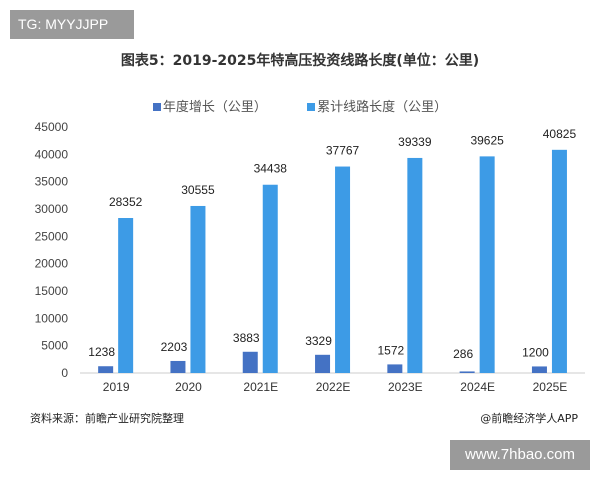  I want to click on legend: 年度增长（公里） 累计线路长度（公里）, so click(300, 105).